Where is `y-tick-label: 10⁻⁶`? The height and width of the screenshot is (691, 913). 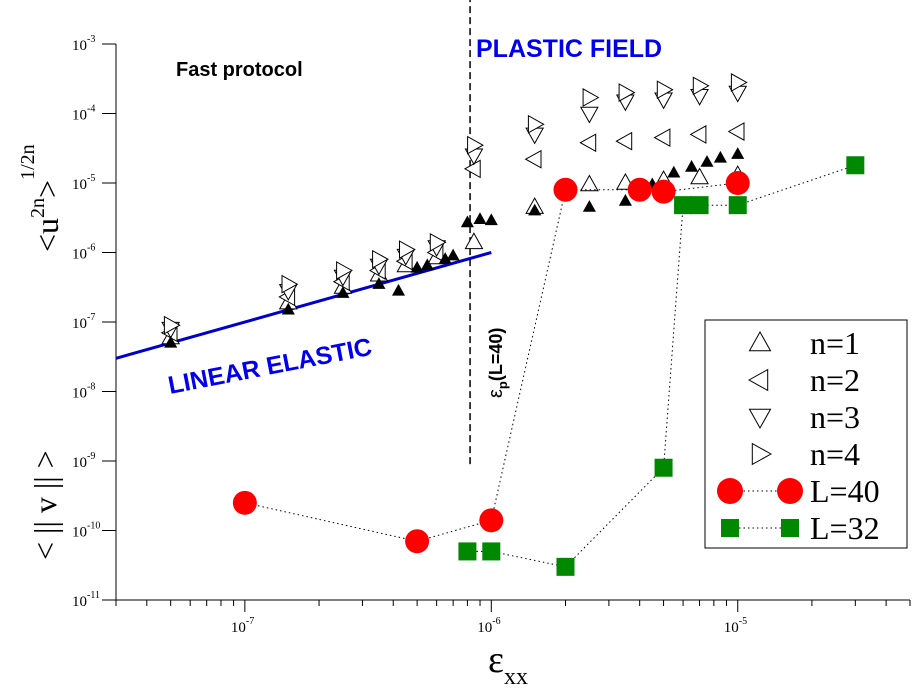
y-tick-label: 10⁻⁶ is located at coordinates (83, 253).